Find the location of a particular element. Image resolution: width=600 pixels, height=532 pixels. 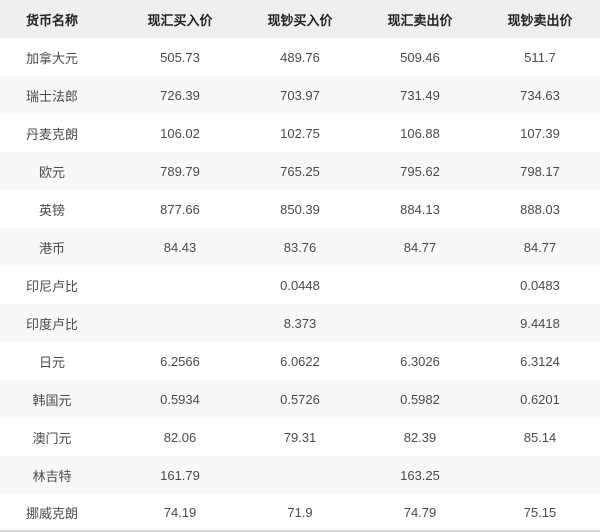

col-header-cash-buy: 现钞买入价 is located at coordinates (300, 19).